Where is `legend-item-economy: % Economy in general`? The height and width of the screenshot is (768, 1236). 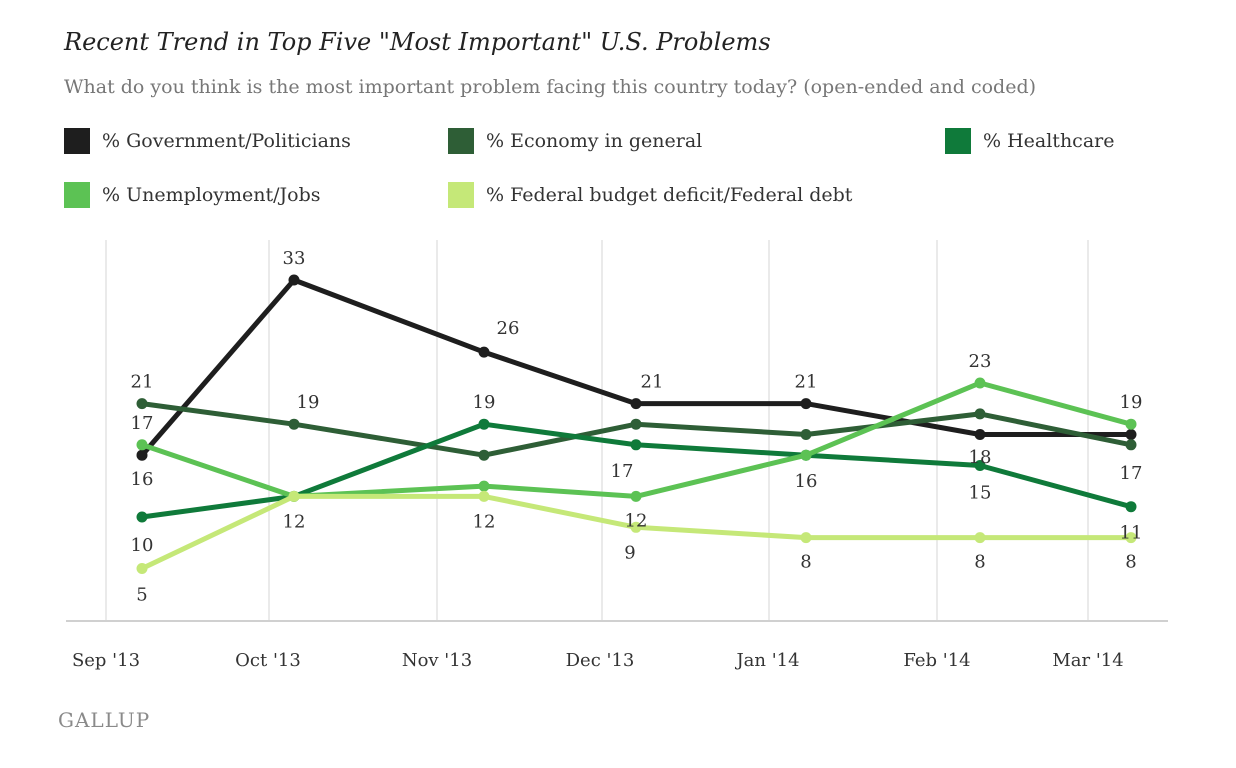
legend-item-economy: % Economy in general is located at coordinates (575, 141).